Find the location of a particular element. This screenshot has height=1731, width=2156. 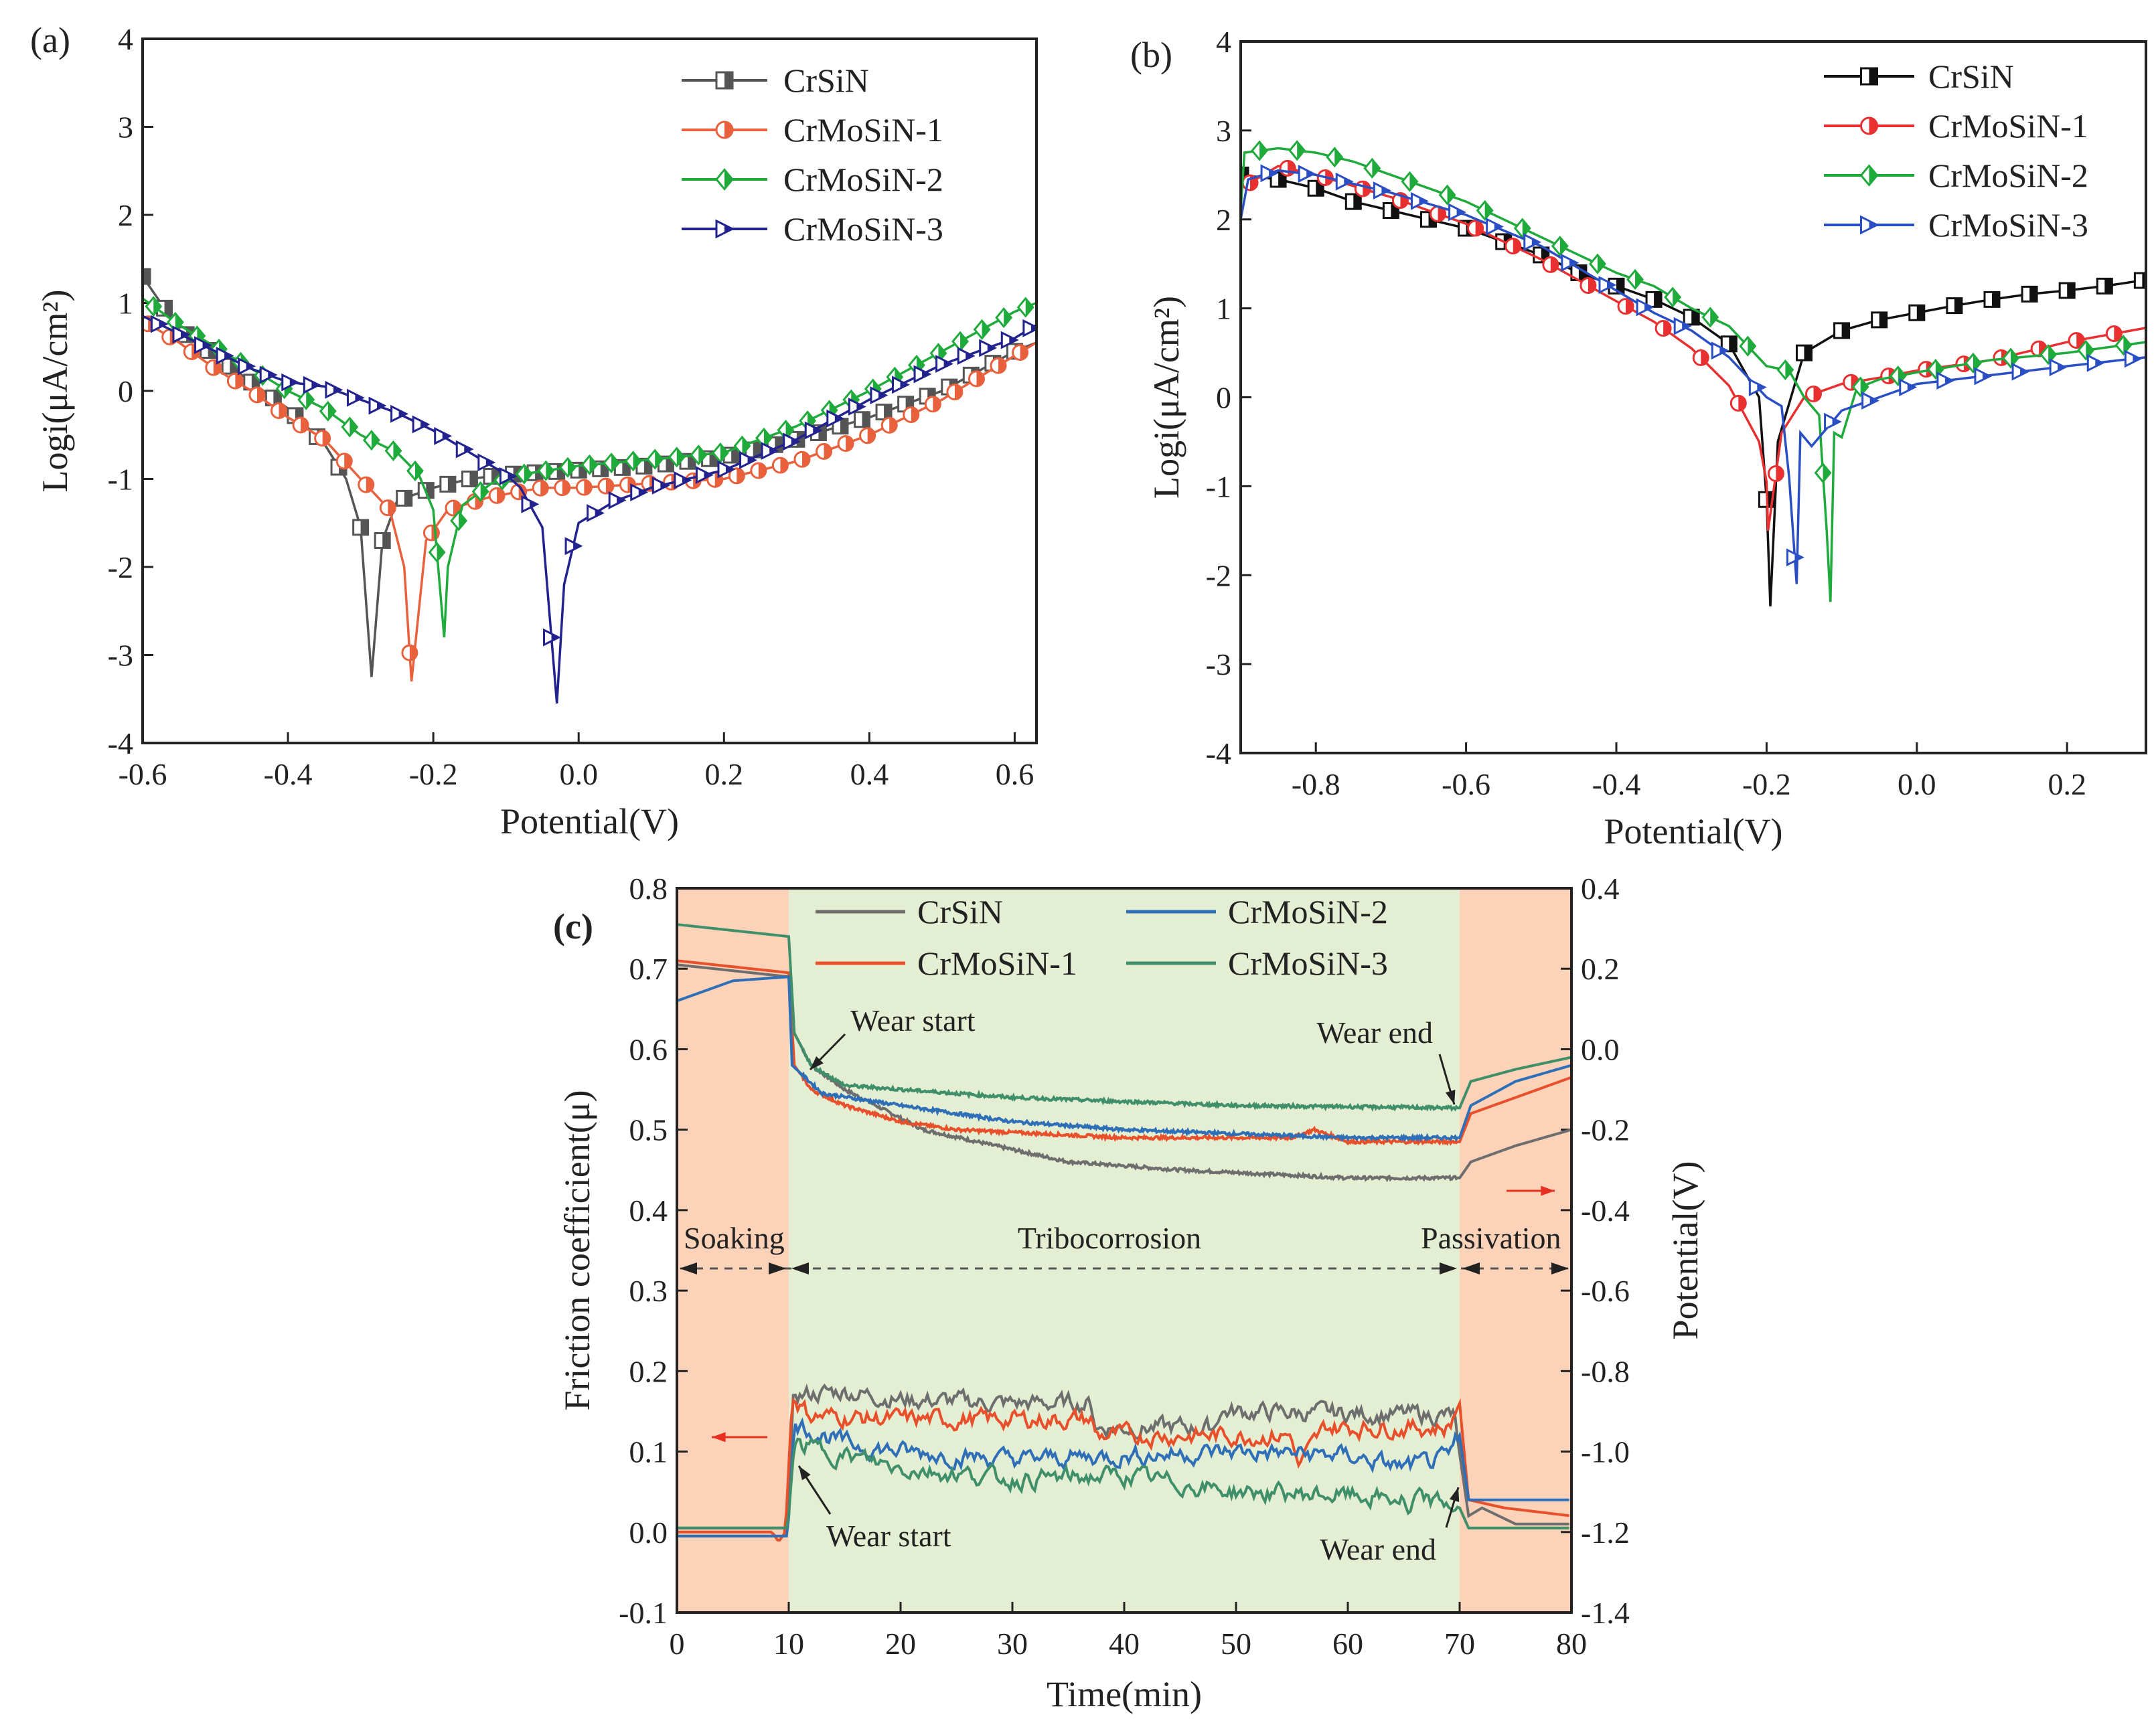

series-crsin is located at coordinates (589, 472).